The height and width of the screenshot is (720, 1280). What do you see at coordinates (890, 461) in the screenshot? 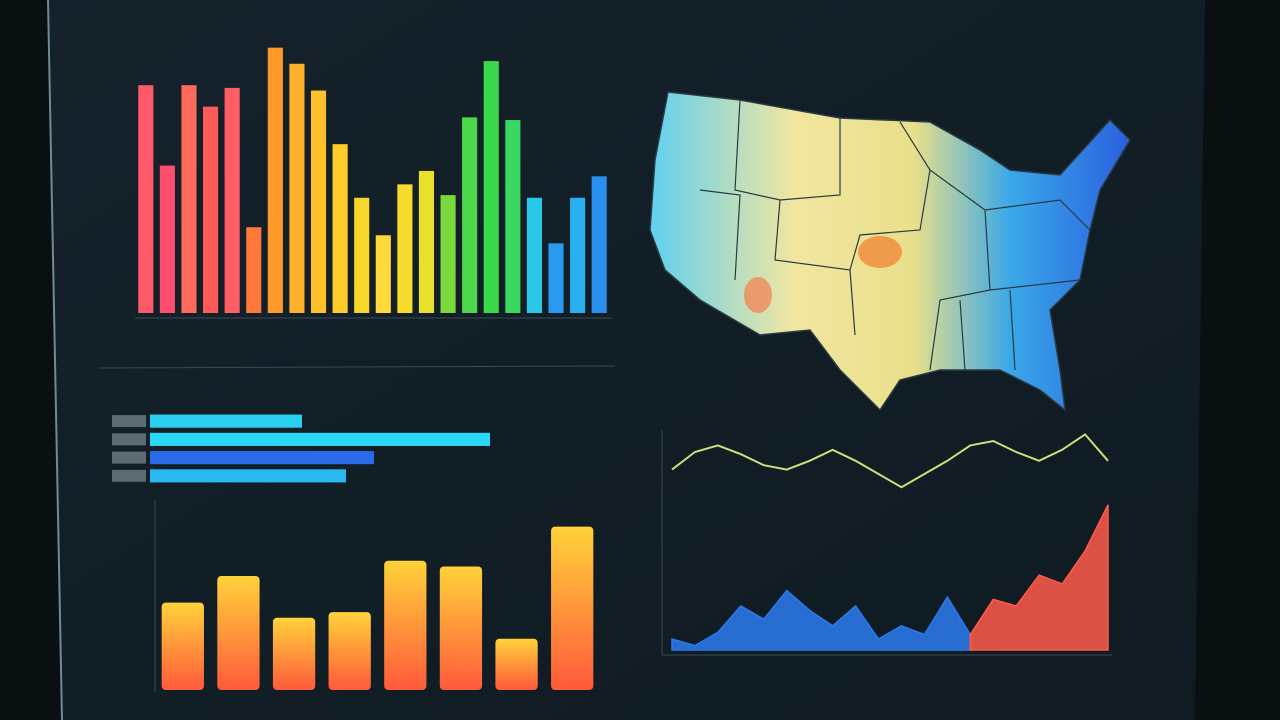
I see `line` at bounding box center [890, 461].